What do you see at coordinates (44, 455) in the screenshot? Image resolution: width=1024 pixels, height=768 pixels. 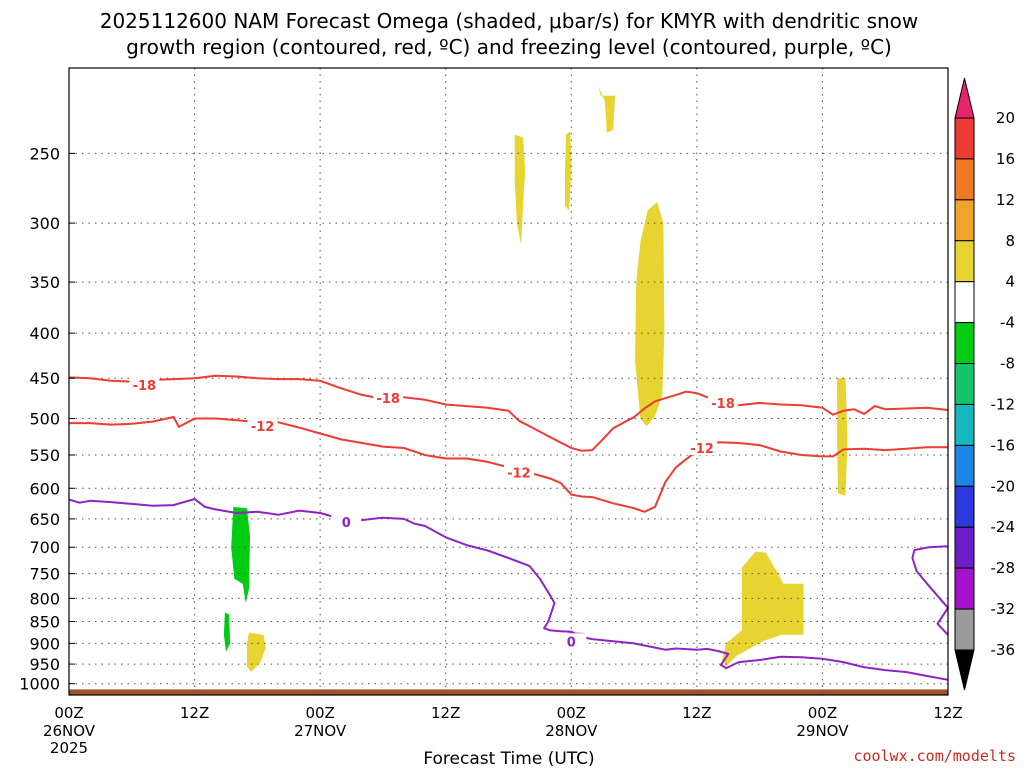 I see `y-tick-label: 550` at bounding box center [44, 455].